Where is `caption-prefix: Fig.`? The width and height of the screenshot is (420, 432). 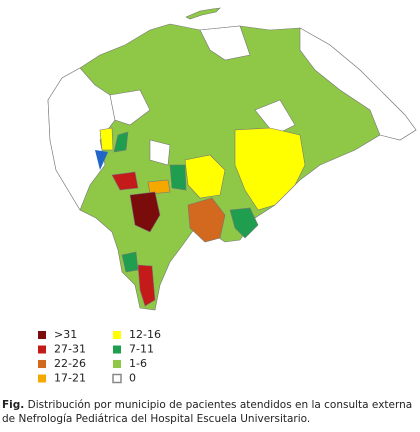
caption-prefix: Fig. is located at coordinates (13, 405).